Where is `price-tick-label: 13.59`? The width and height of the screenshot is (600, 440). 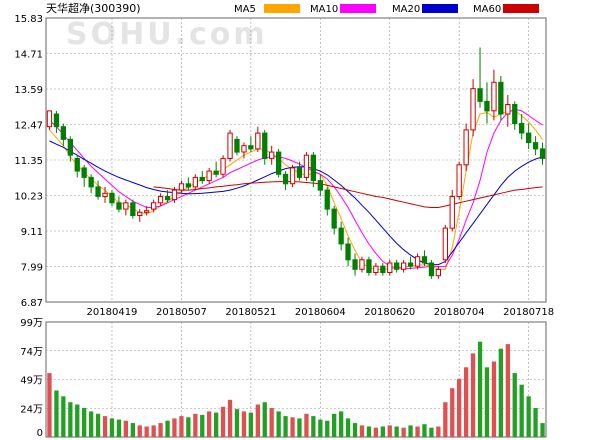
price-tick-label: 13.59 is located at coordinates (28, 90).